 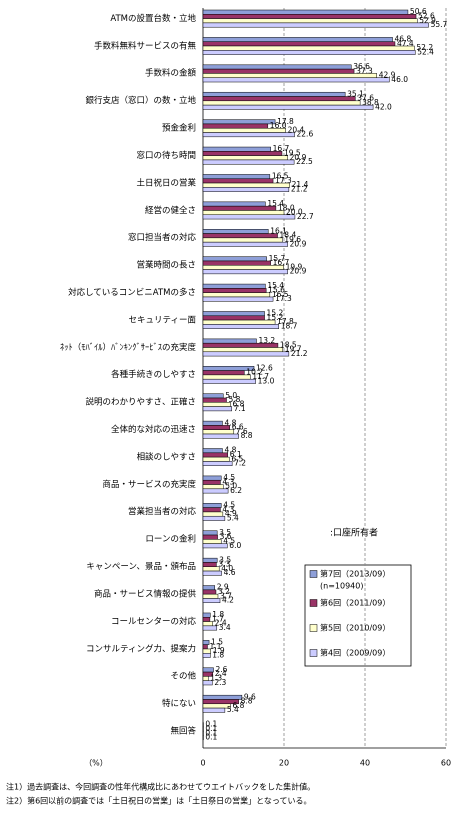 What do you see at coordinates (278, 125) in the screenshot?
I see `value-label: 16.0` at bounding box center [278, 125].